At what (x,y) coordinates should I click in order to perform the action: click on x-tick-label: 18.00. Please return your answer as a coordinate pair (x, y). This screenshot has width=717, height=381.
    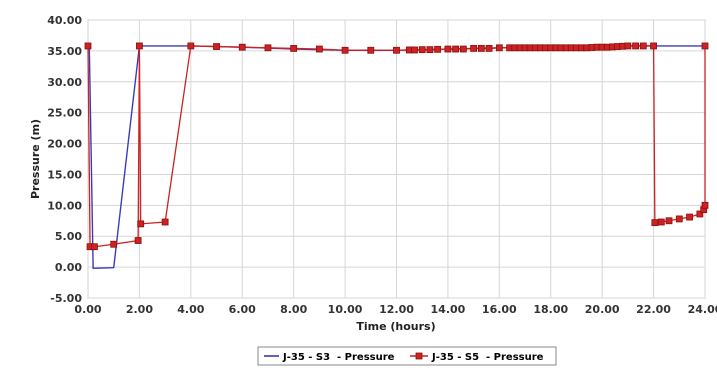
    Looking at the image, I should click on (550, 309).